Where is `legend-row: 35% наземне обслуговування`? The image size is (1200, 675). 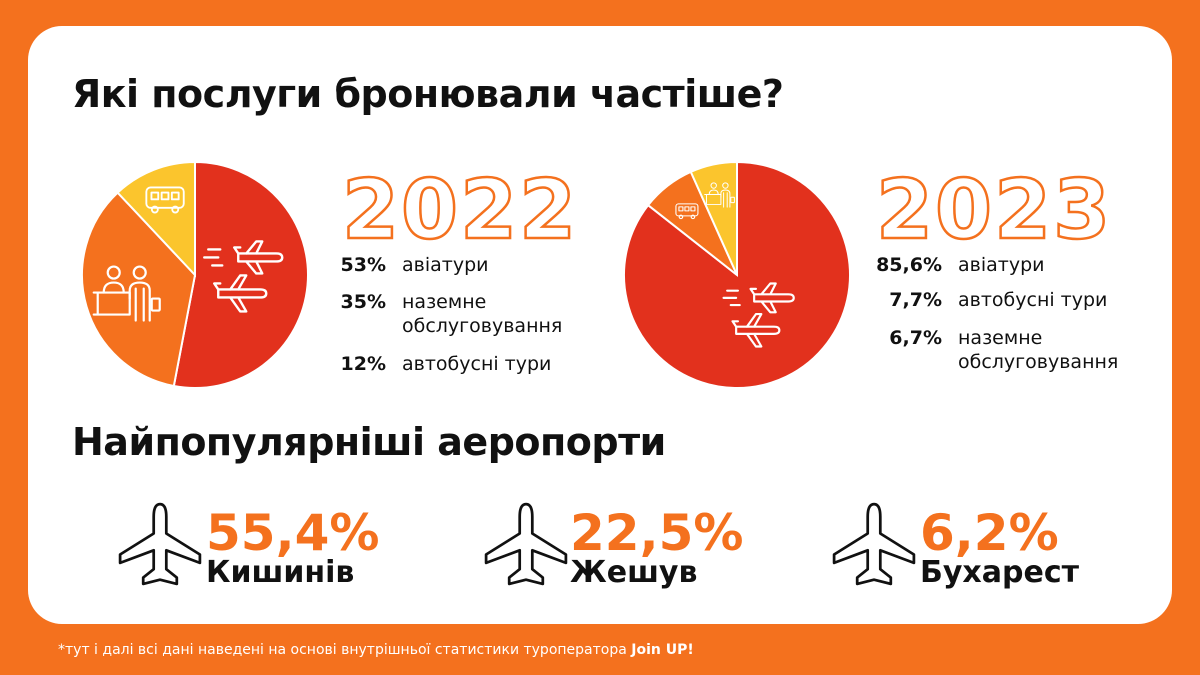
legend-row: 35% наземне обслуговування is located at coordinates (446, 314).